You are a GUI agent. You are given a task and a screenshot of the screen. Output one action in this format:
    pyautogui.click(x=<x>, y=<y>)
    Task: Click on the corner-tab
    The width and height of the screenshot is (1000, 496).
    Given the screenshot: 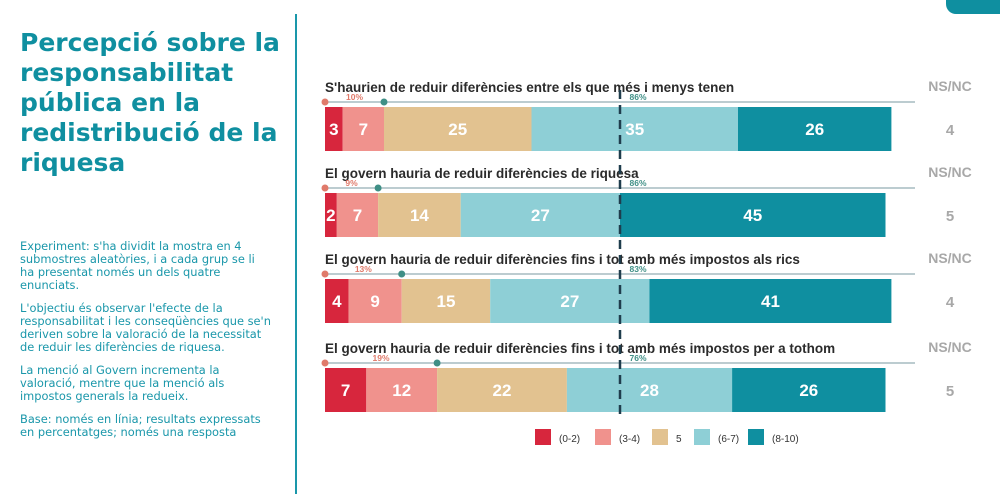 What is the action you would take?
    pyautogui.click(x=973, y=7)
    